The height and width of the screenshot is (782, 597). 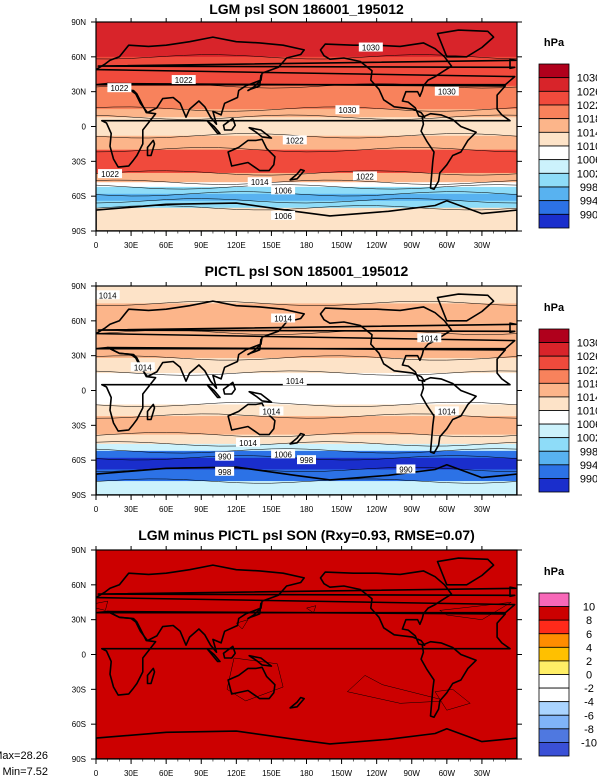 I want to click on y-tick-label-1: 60N, so click(x=78, y=321).